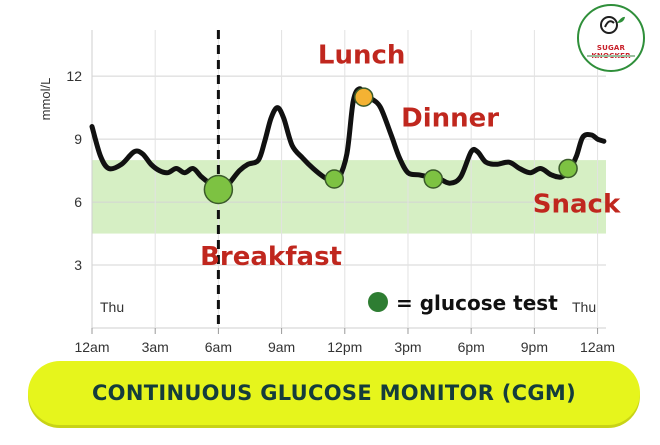 The height and width of the screenshot is (445, 660). What do you see at coordinates (584, 307) in the screenshot?
I see `day-label-end: Thu` at bounding box center [584, 307].